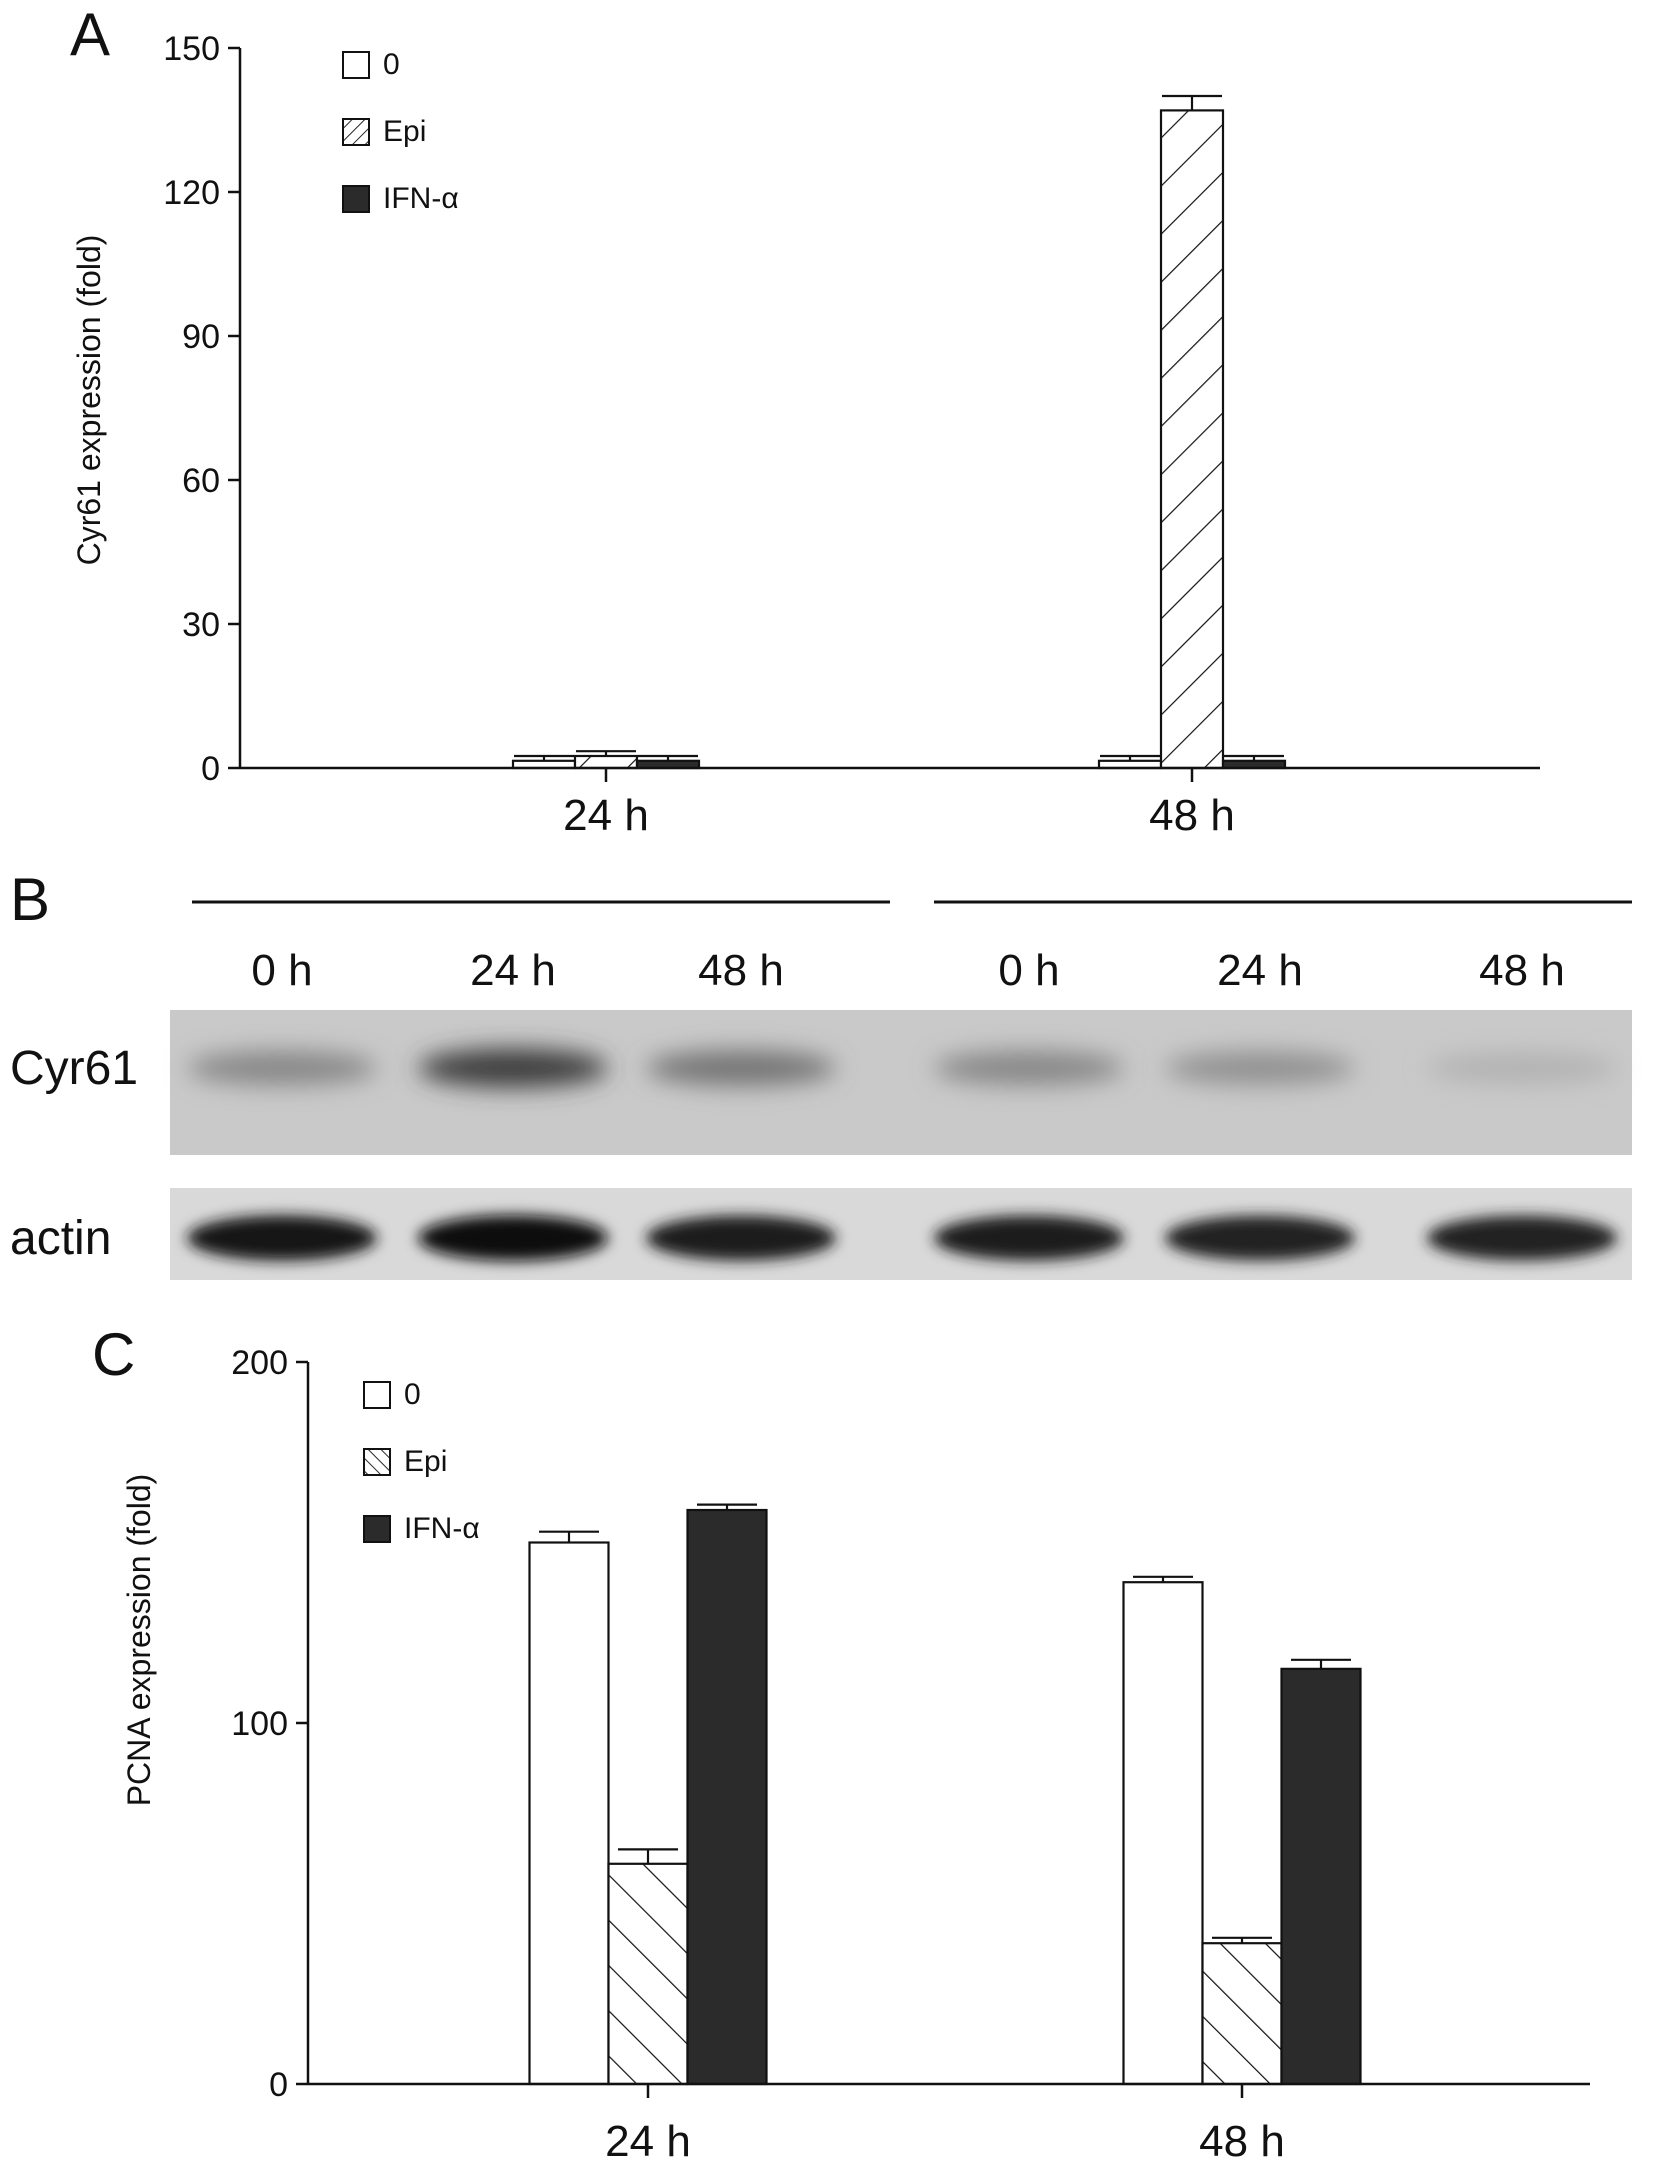  I want to click on blot-row-label: actin, so click(60, 1238).